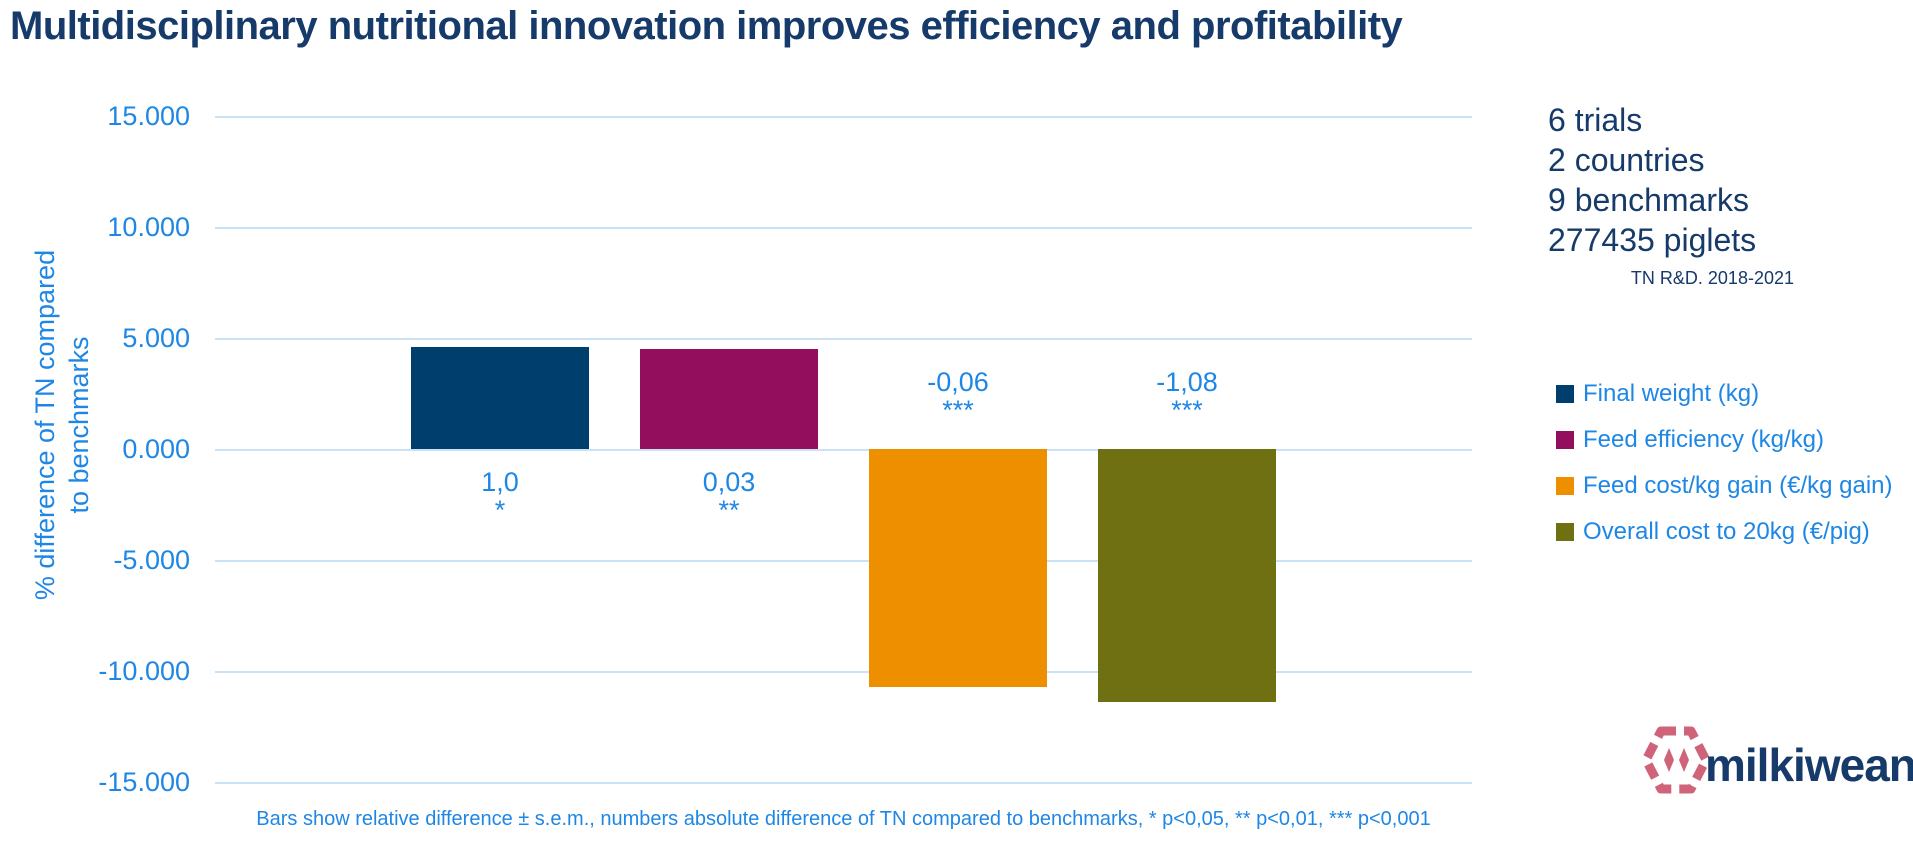 The image size is (1913, 848). What do you see at coordinates (144, 782) in the screenshot?
I see `ytick-label: -15.000` at bounding box center [144, 782].